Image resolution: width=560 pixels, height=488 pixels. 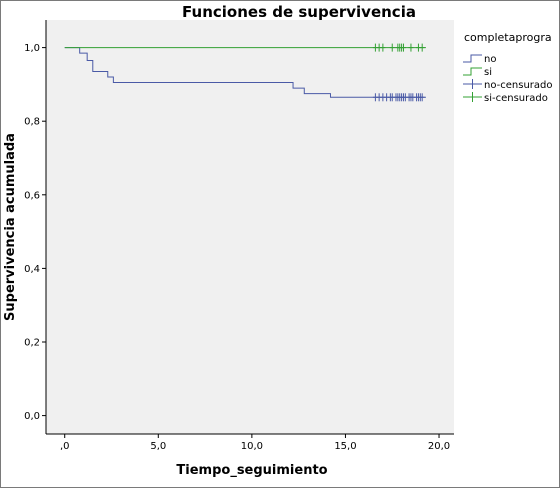 I want to click on chart-title: Funciones de supervivencia, so click(x=299, y=12).